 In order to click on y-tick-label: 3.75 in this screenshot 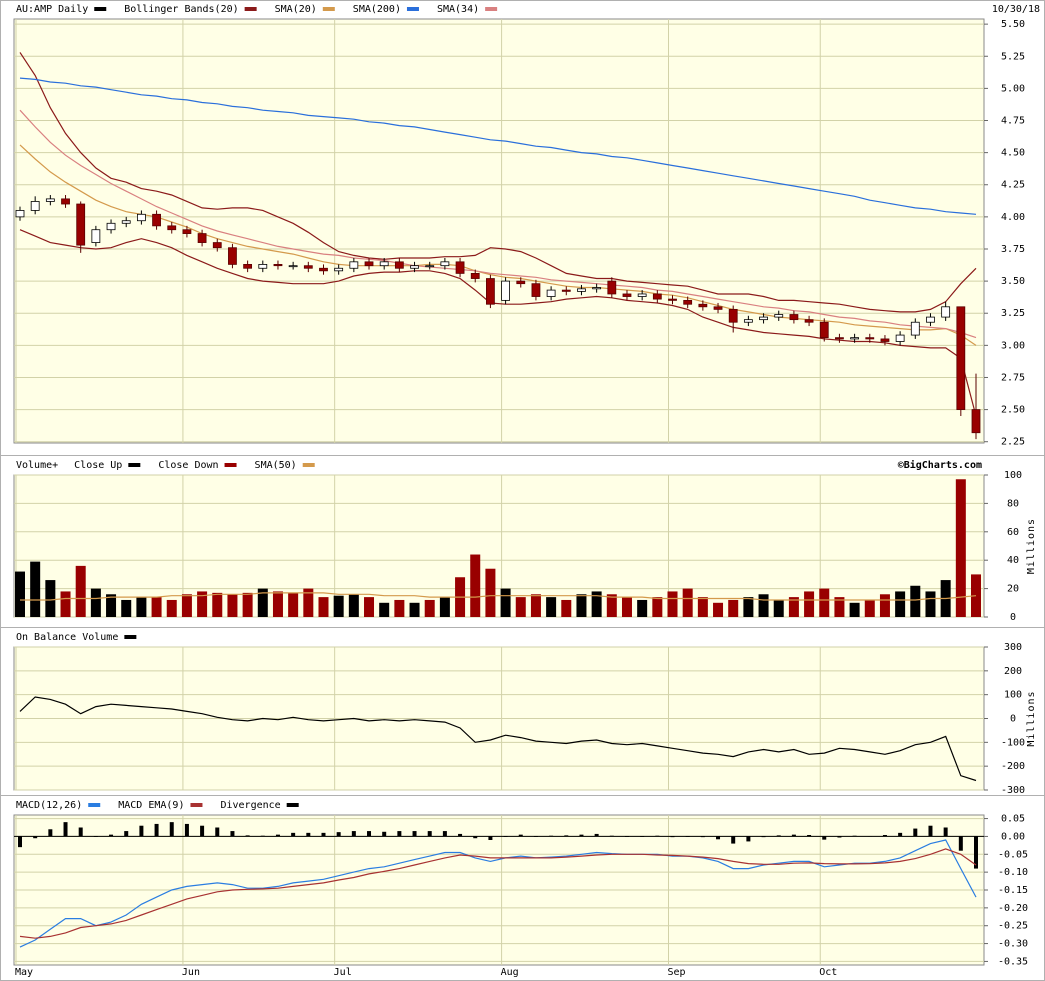, I will do `click(1013, 249)`.